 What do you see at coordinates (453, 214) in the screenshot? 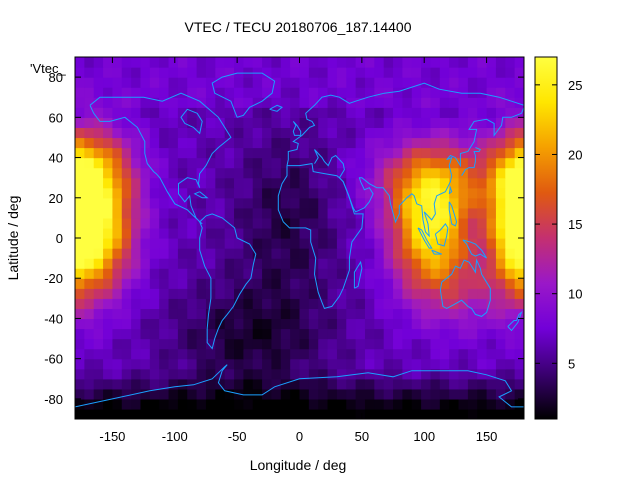
I see `coastline` at bounding box center [453, 214].